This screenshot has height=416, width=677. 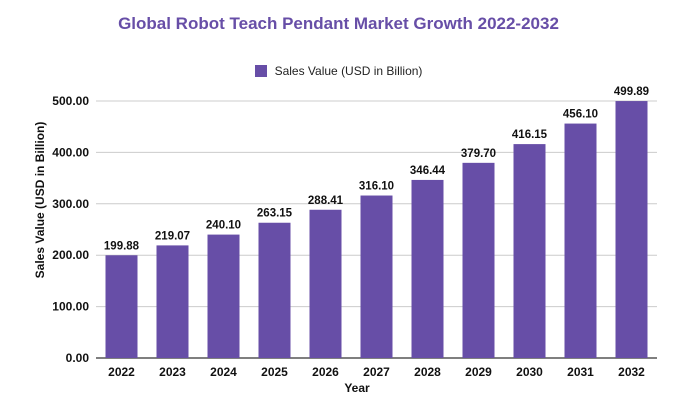 What do you see at coordinates (376, 187) in the screenshot?
I see `data-label: 316.10` at bounding box center [376, 187].